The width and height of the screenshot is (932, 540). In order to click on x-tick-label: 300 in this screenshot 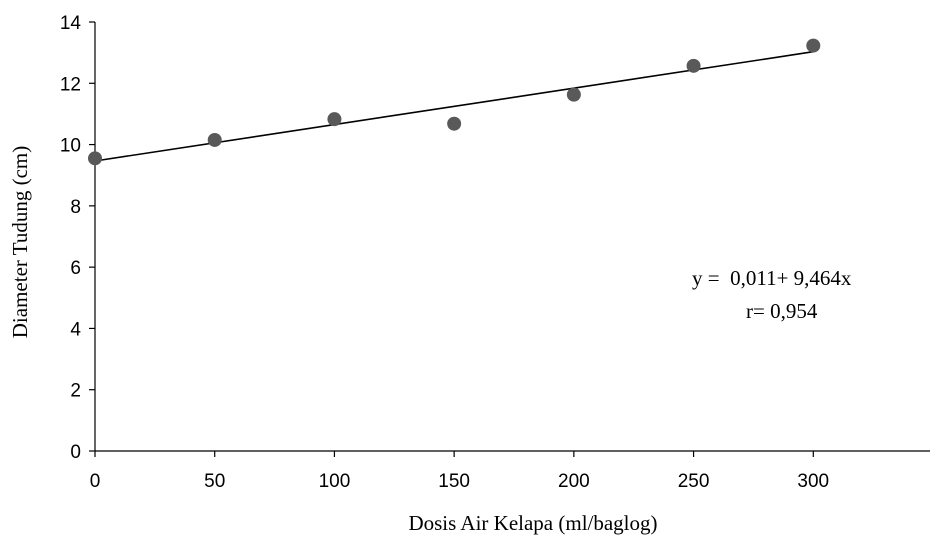, I will do `click(813, 481)`.